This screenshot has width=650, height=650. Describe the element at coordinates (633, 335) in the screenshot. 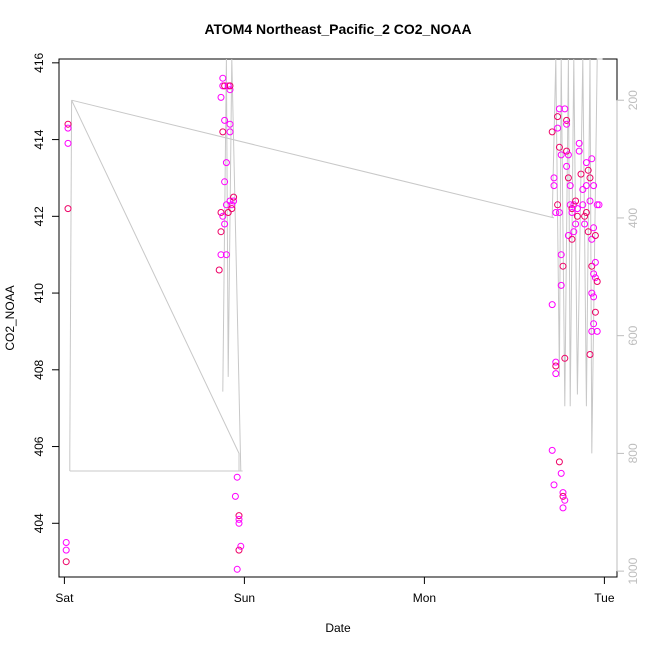

I see `y2-tick-label: 600` at that location.